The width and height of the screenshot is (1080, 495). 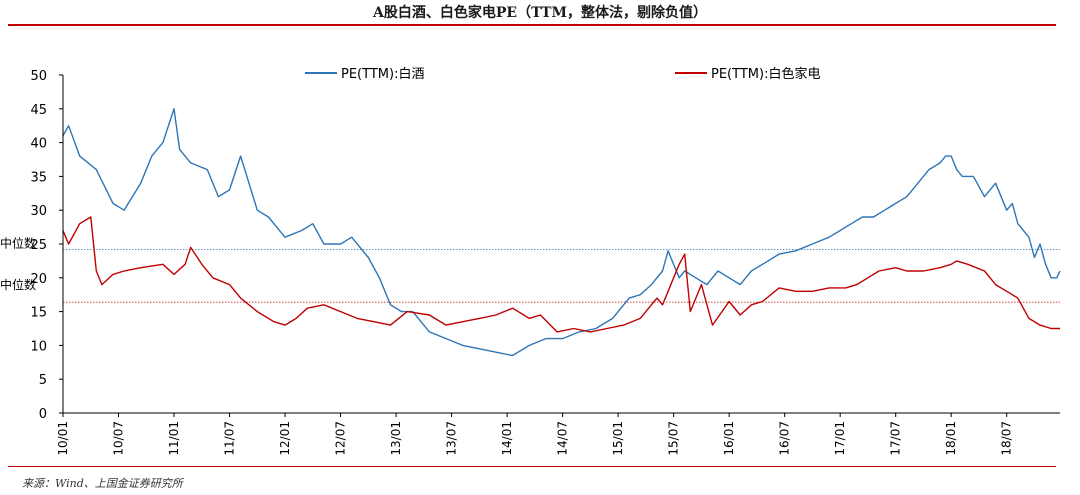 What do you see at coordinates (532, 25) in the screenshot?
I see `title-rule` at bounding box center [532, 25].